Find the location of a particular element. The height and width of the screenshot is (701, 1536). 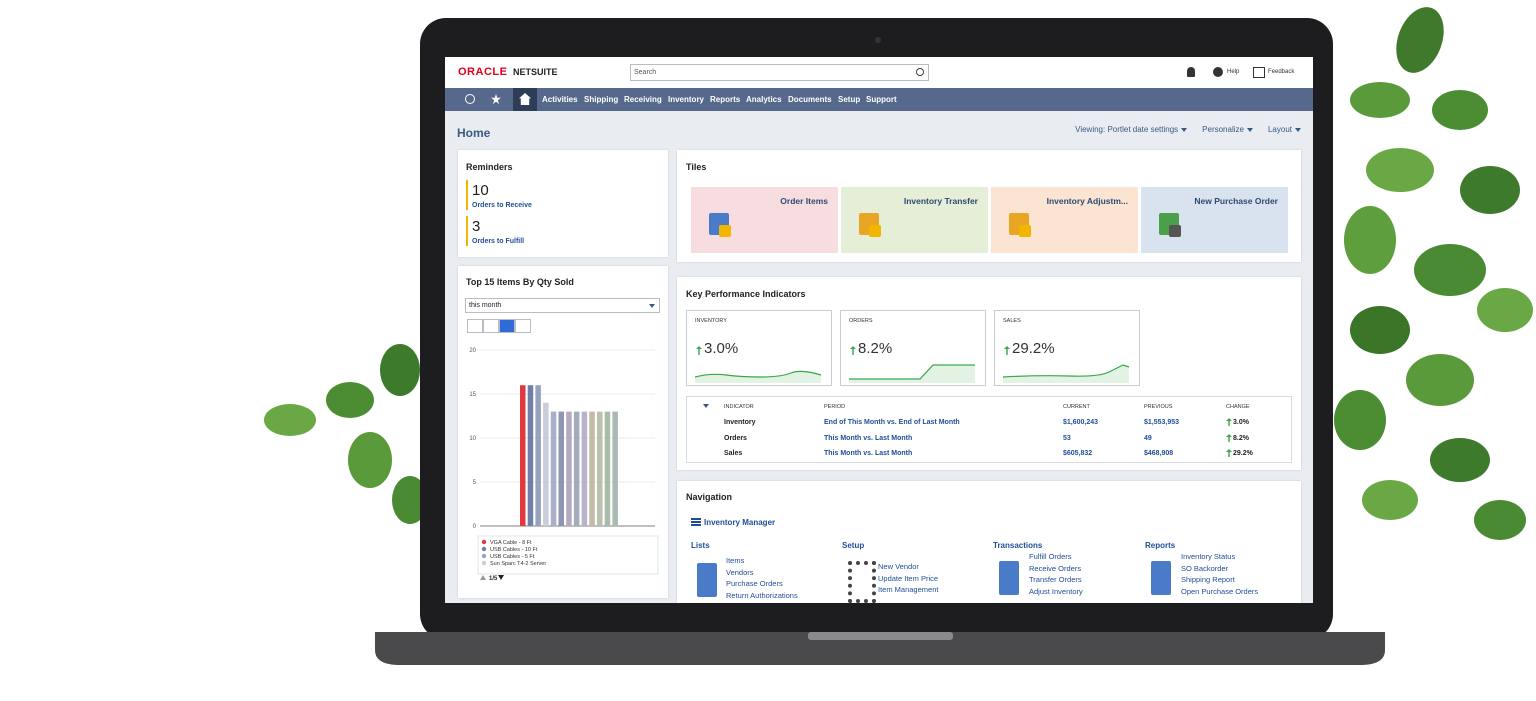

reminder-count: 3 is located at coordinates (476, 226).